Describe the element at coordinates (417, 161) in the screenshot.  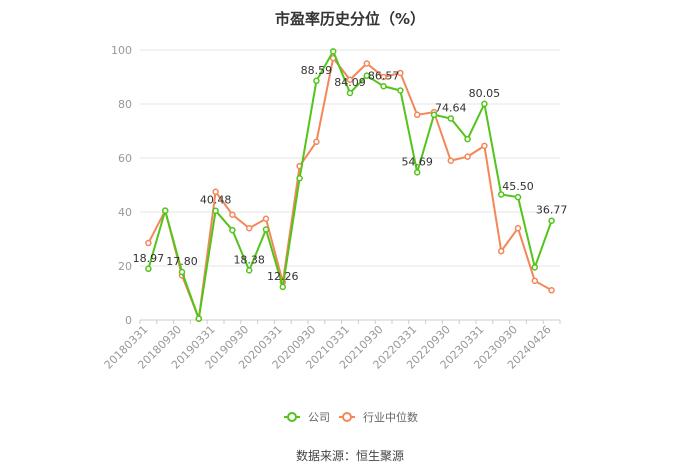
I see `data-label: 54.69` at that location.